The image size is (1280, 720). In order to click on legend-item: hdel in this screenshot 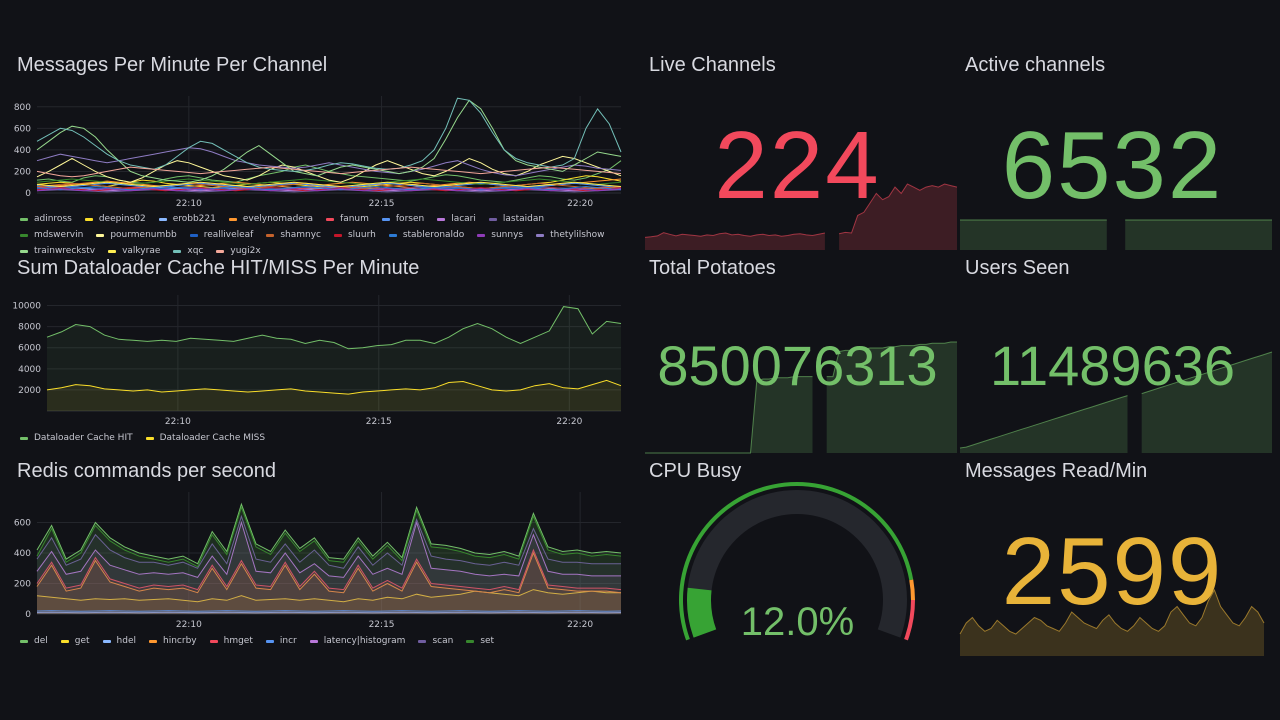, I will do `click(119, 641)`.